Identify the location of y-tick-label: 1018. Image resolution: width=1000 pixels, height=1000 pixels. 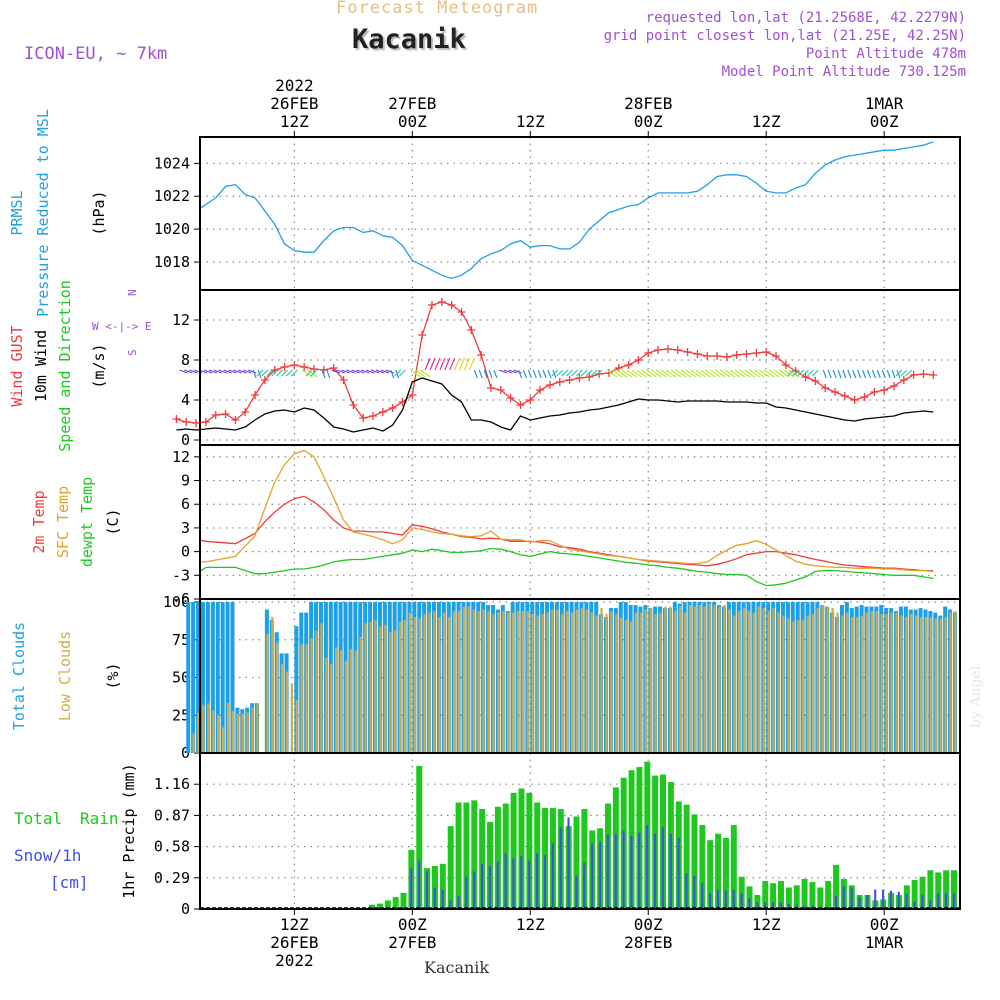
(172, 262).